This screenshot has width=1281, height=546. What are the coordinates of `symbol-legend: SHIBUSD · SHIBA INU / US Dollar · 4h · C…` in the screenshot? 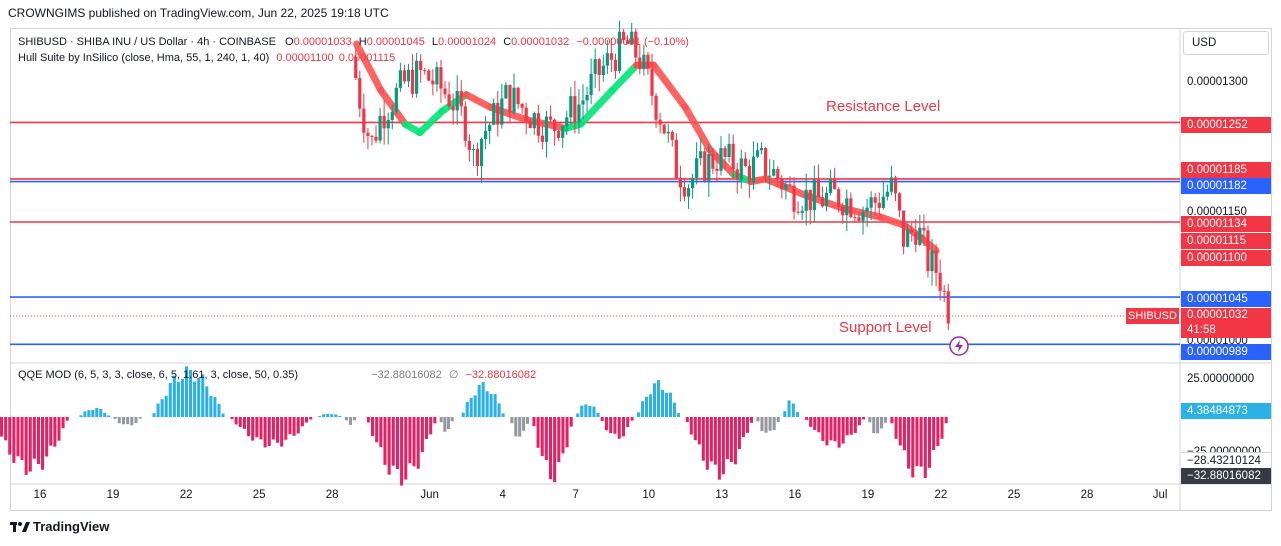 It's located at (353, 42).